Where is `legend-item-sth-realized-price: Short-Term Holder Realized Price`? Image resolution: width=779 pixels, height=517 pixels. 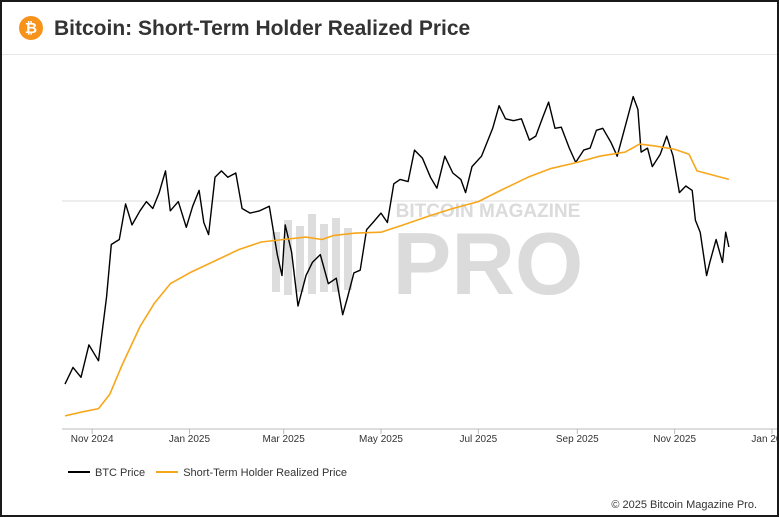
legend-item-sth-realized-price: Short-Term Holder Realized Price is located at coordinates (251, 473).